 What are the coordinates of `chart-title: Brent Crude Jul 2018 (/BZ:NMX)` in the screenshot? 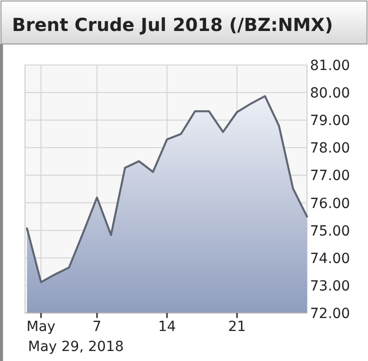 It's located at (172, 25).